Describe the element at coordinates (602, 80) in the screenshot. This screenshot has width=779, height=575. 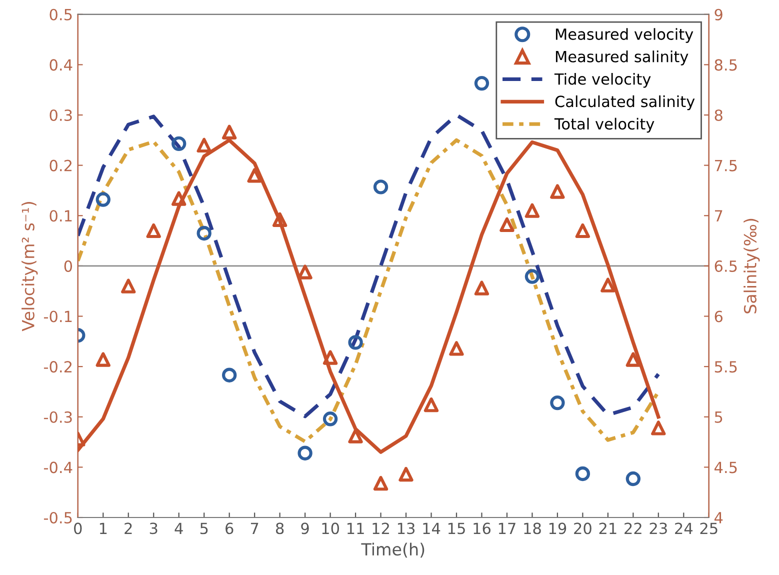
I see `legend-label: Tide velocity` at that location.